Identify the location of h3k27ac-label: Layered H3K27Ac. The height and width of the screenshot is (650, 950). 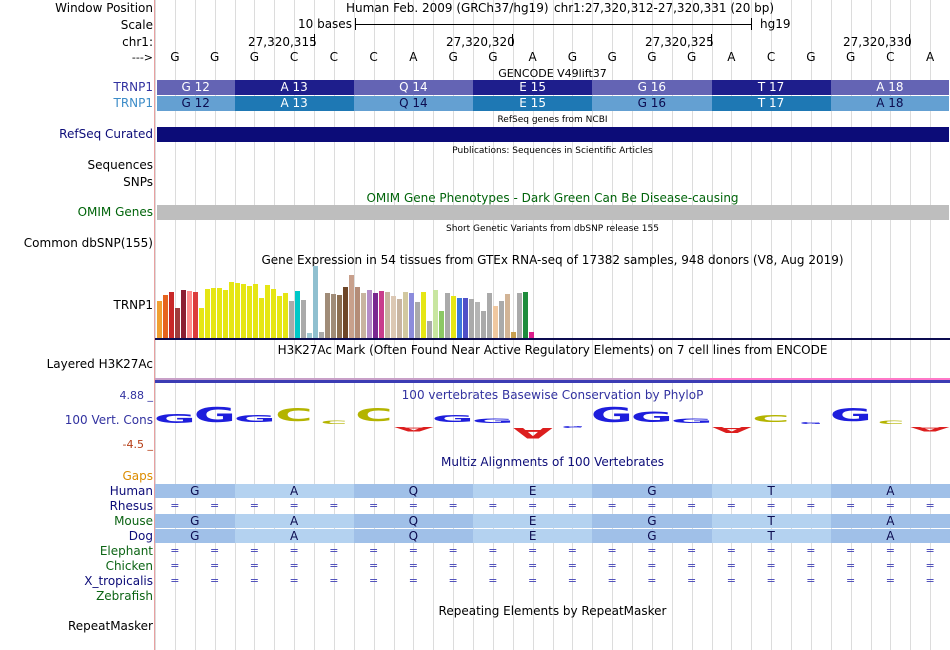
(99, 364).